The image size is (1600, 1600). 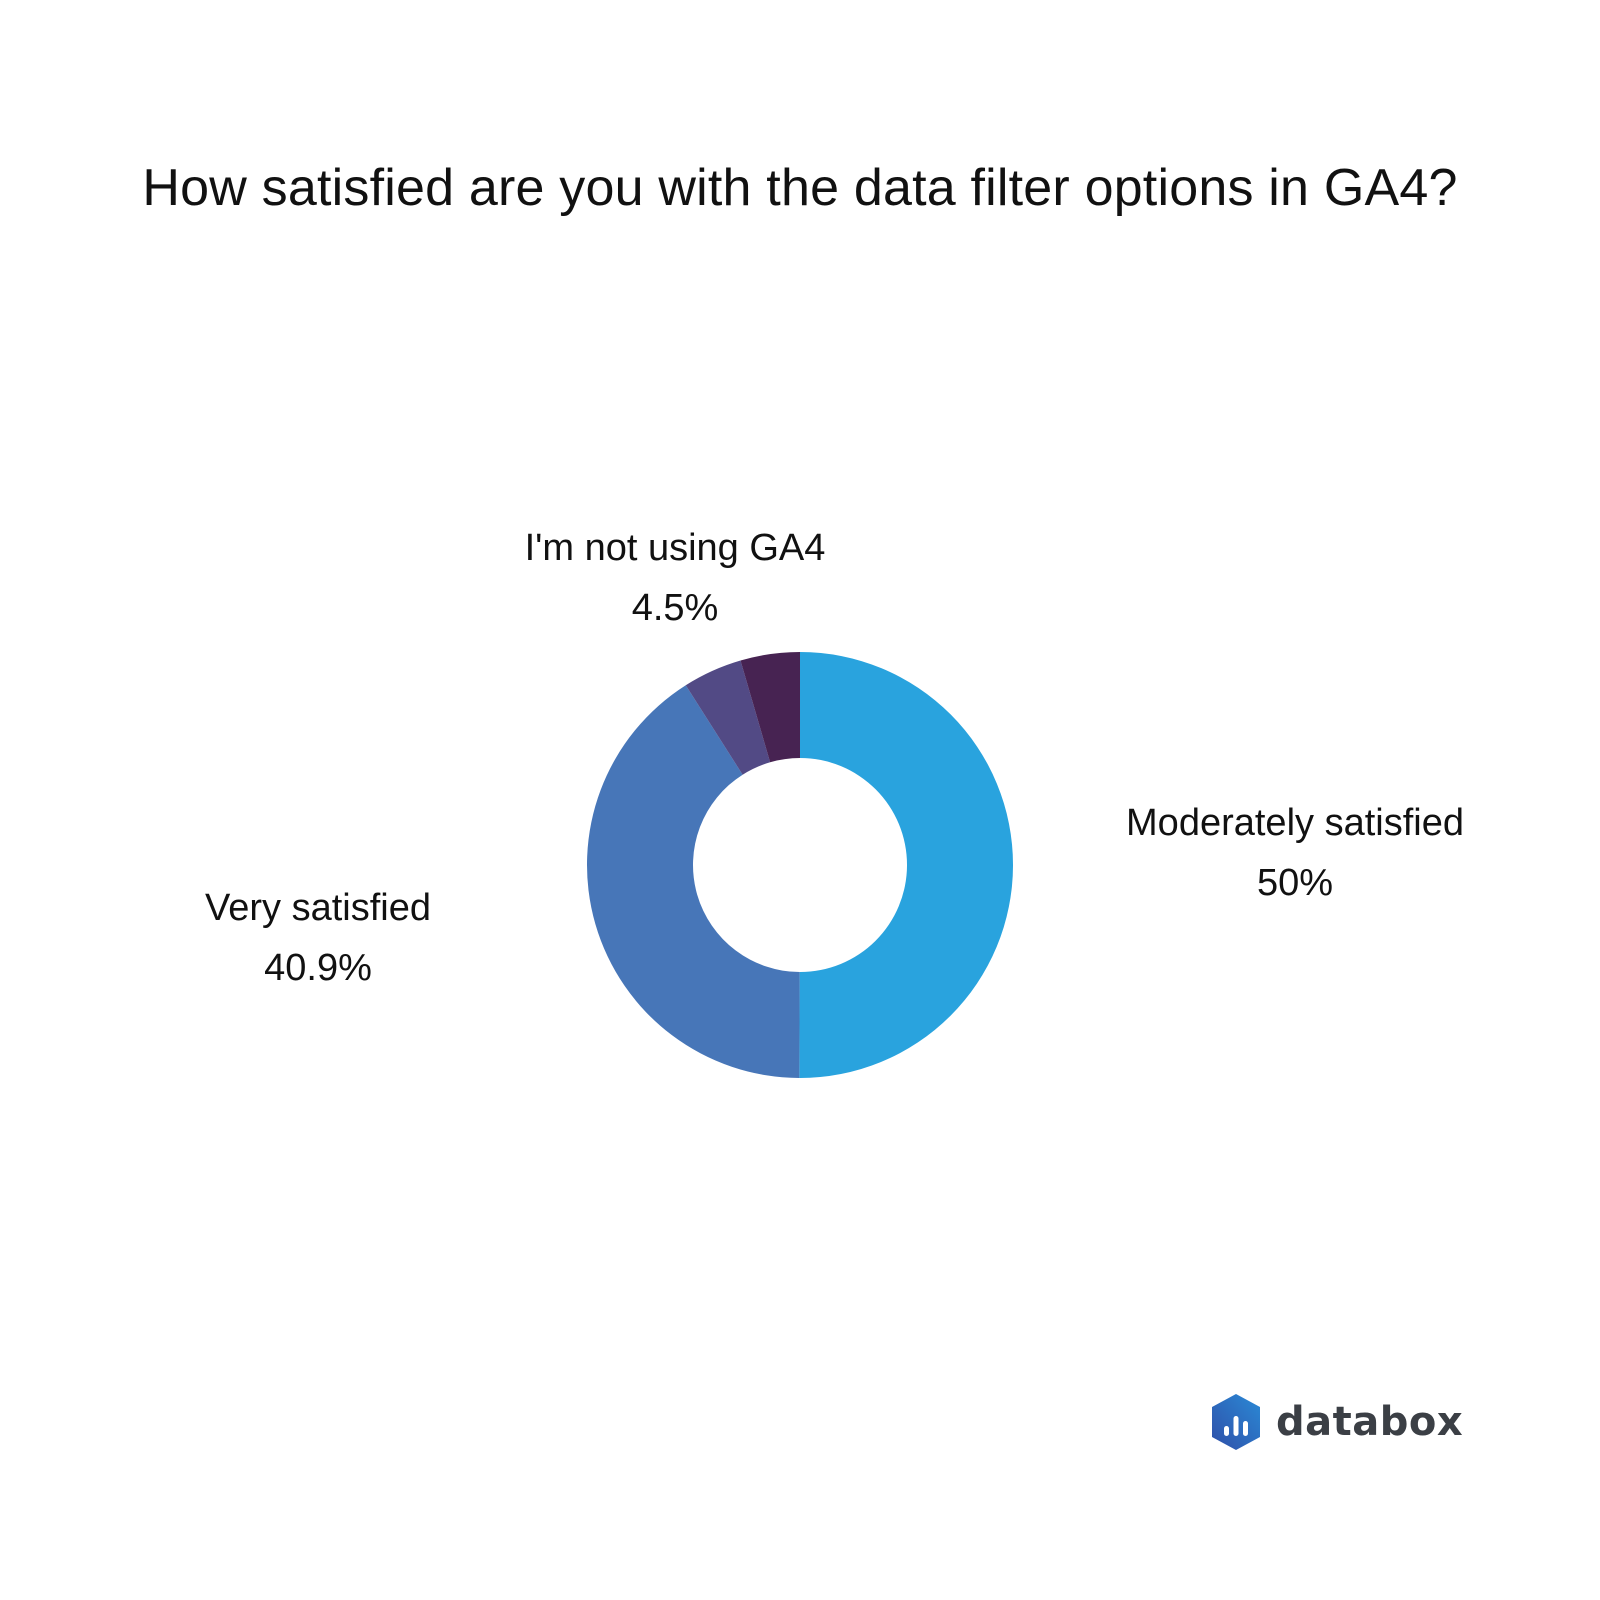 I want to click on slice-label-name-0: Moderately satisfied, so click(x=1295, y=823).